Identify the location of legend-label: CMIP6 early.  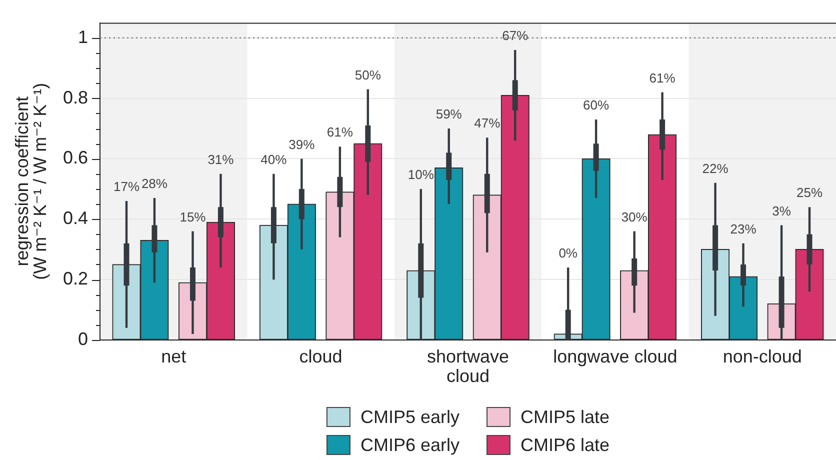
(410, 444).